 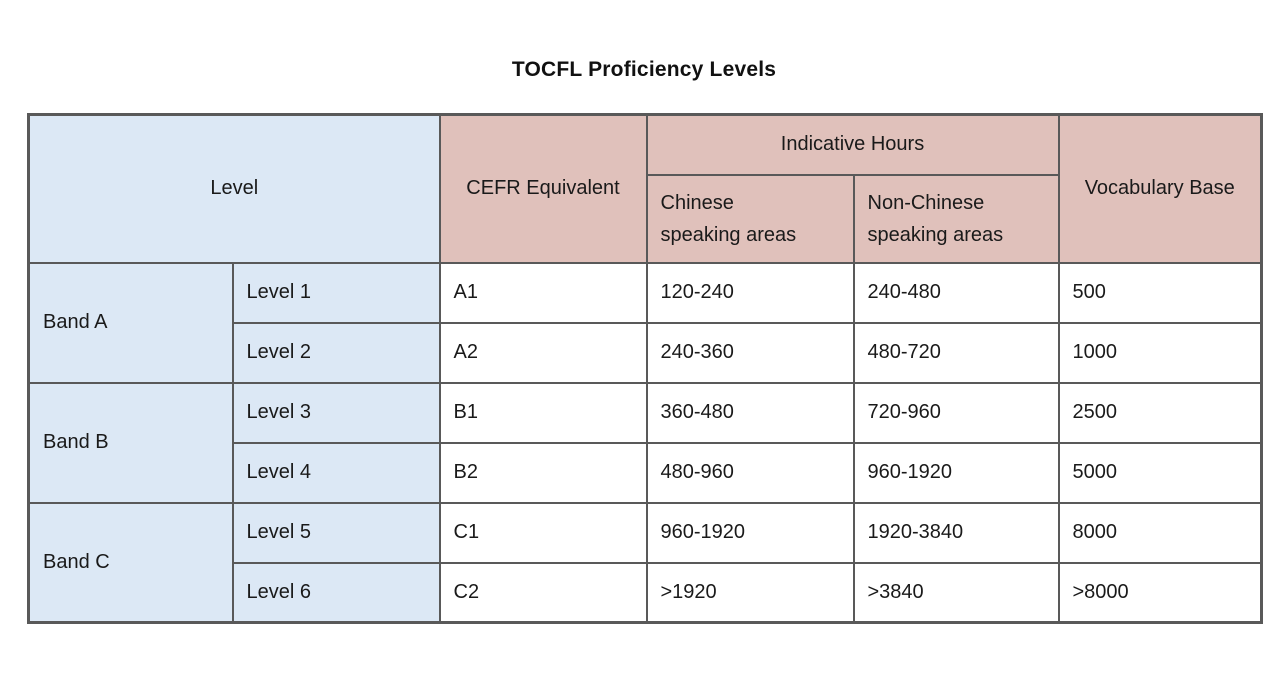 I want to click on table-row-level-4: Level 4 B2 480-960 960-1920 5000, so click(x=646, y=472).